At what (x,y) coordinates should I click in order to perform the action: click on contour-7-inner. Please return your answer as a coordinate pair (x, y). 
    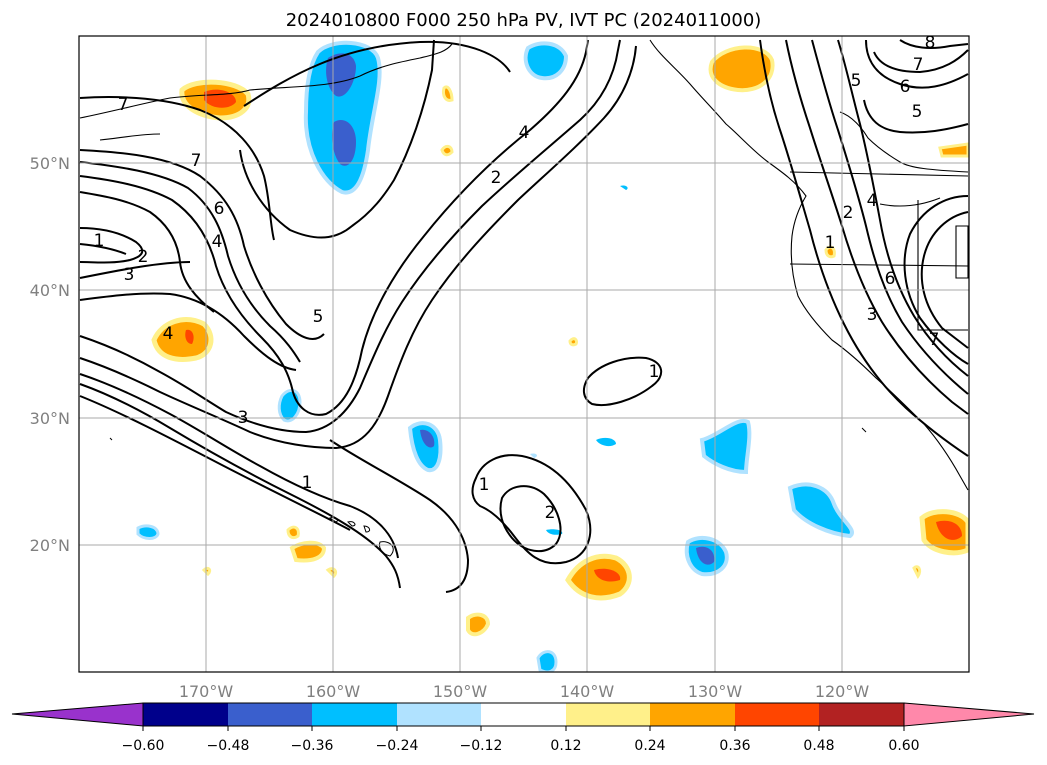
    Looking at the image, I should click on (377, 73).